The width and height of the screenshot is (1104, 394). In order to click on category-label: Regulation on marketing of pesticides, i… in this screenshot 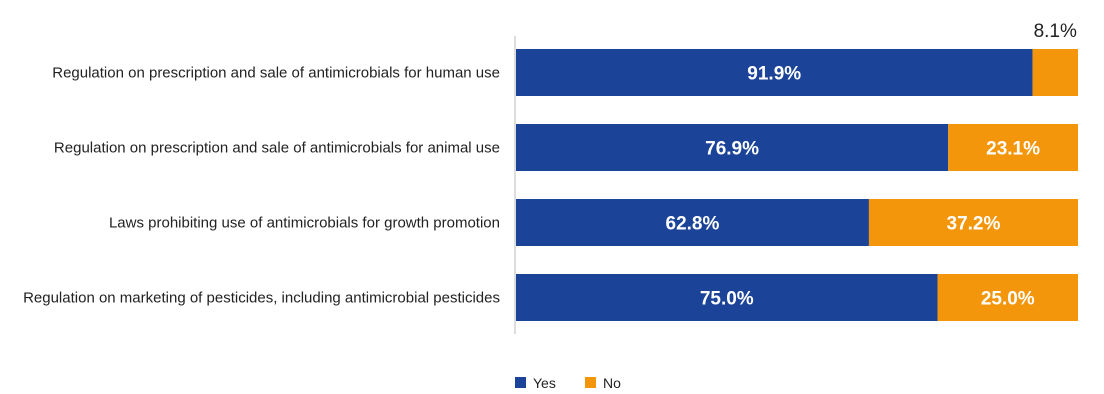, I will do `click(261, 298)`.